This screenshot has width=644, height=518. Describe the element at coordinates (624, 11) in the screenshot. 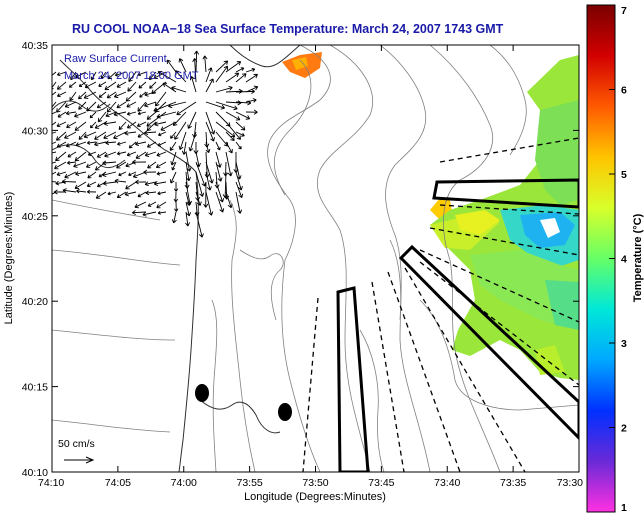

I see `colorbar-tick-label: 7` at that location.